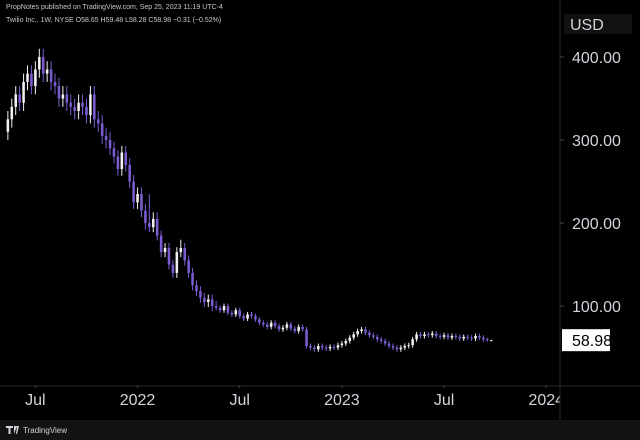 Image resolution: width=640 pixels, height=440 pixels. I want to click on x-tick-label: 2022, so click(138, 400).